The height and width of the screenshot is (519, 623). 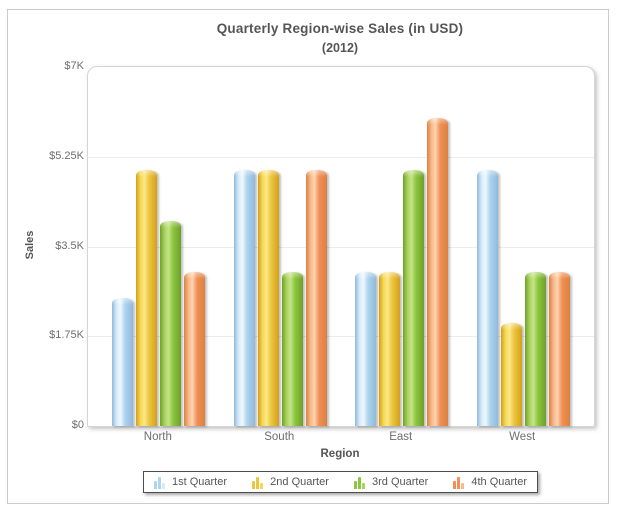 What do you see at coordinates (299, 482) in the screenshot?
I see `legend-item-label: 2nd Quarter` at bounding box center [299, 482].